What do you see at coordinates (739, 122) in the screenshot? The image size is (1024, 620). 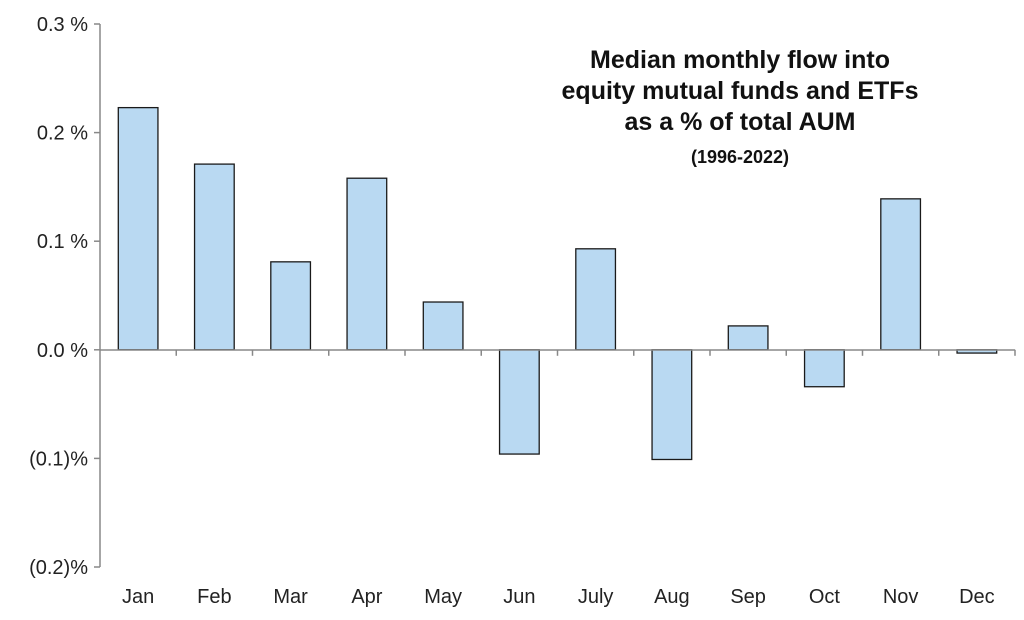 I see `title-line-3: as a % of total AUM` at bounding box center [739, 122].